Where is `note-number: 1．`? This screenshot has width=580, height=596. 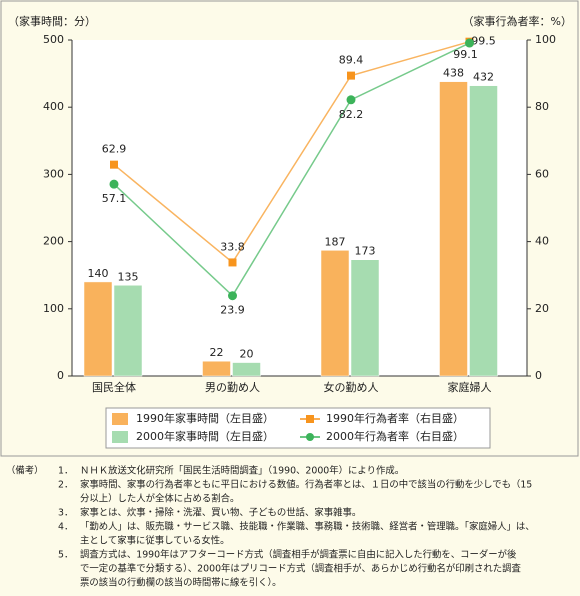
note-number: 1． is located at coordinates (65, 471).